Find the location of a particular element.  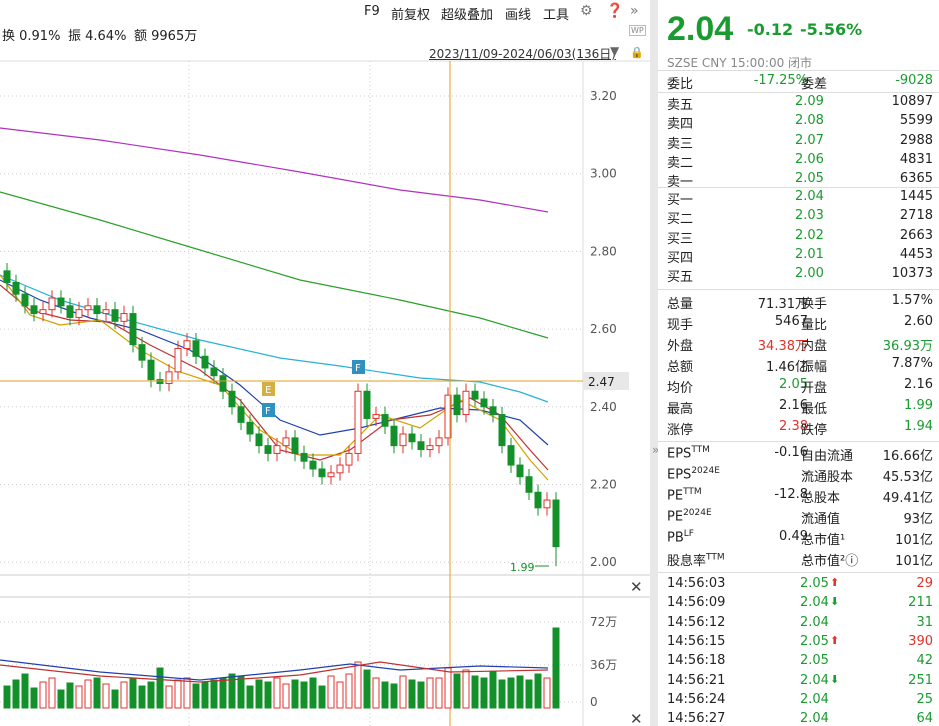

order-book-row: 买一 2.04 1445 is located at coordinates (800, 198).